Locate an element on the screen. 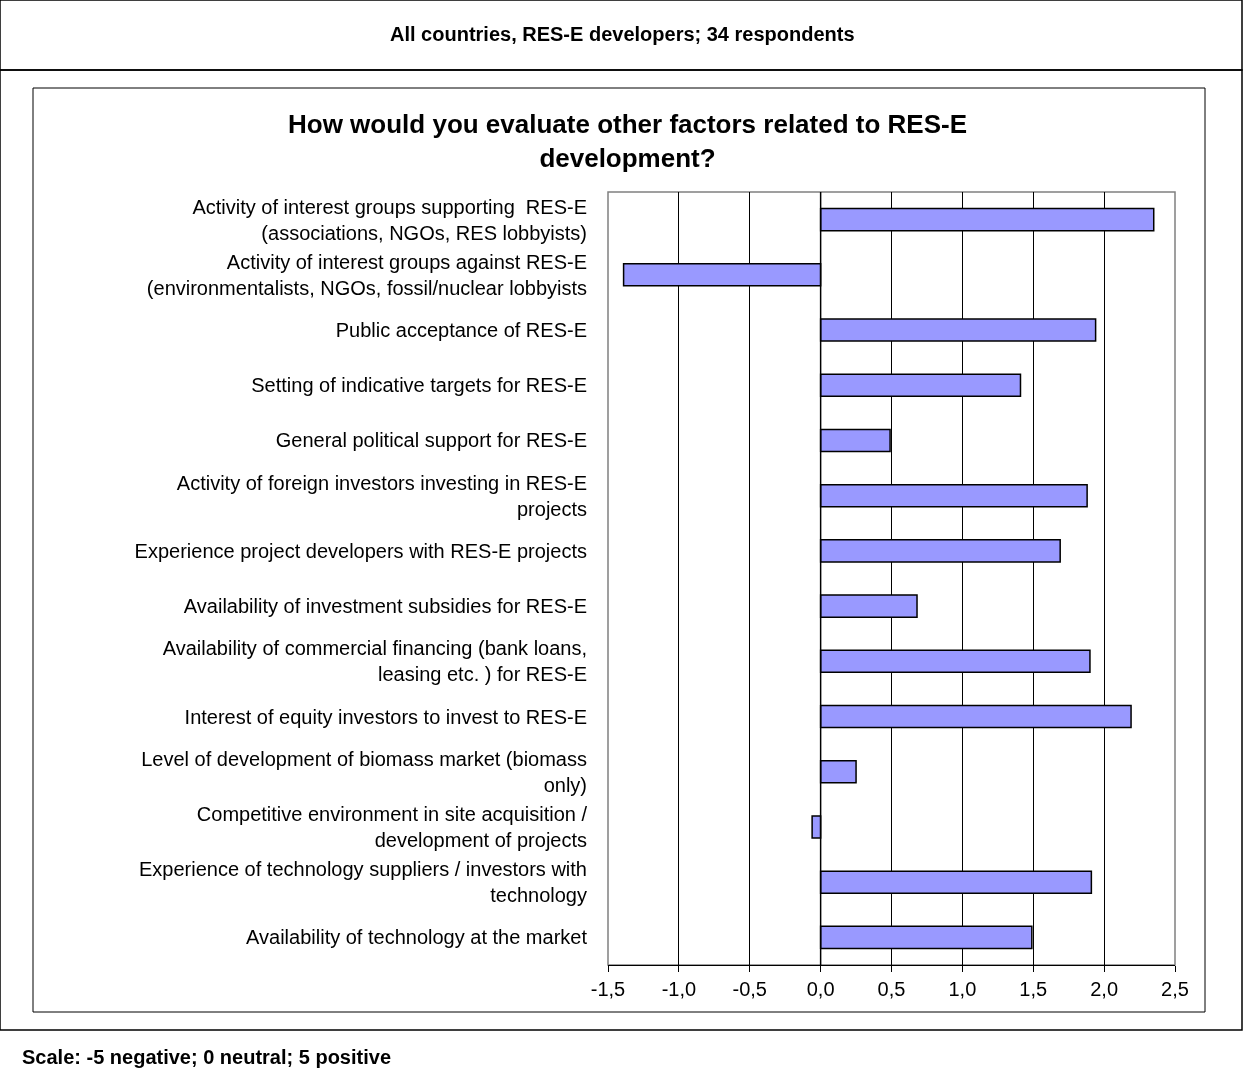  x-tick-label: -1,0 is located at coordinates (679, 989).